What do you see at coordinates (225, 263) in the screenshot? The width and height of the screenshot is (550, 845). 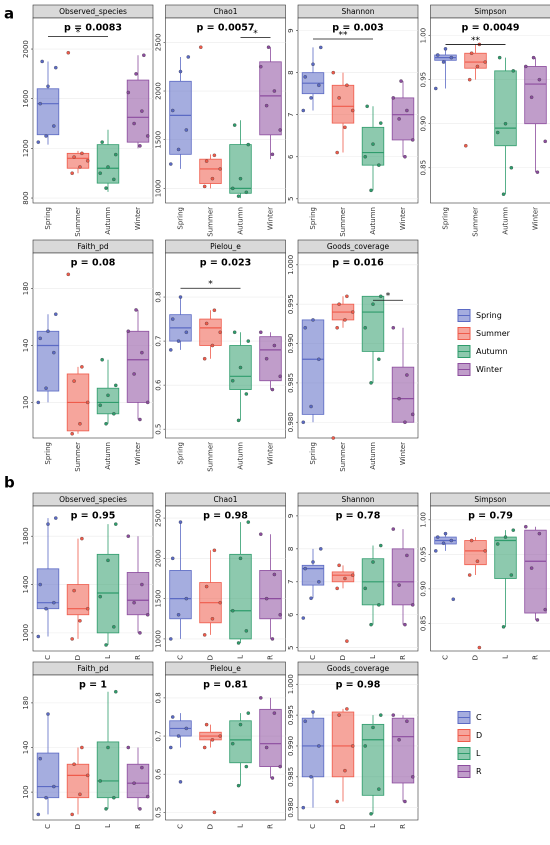 I see `p-value: p = 0.023` at bounding box center [225, 263].